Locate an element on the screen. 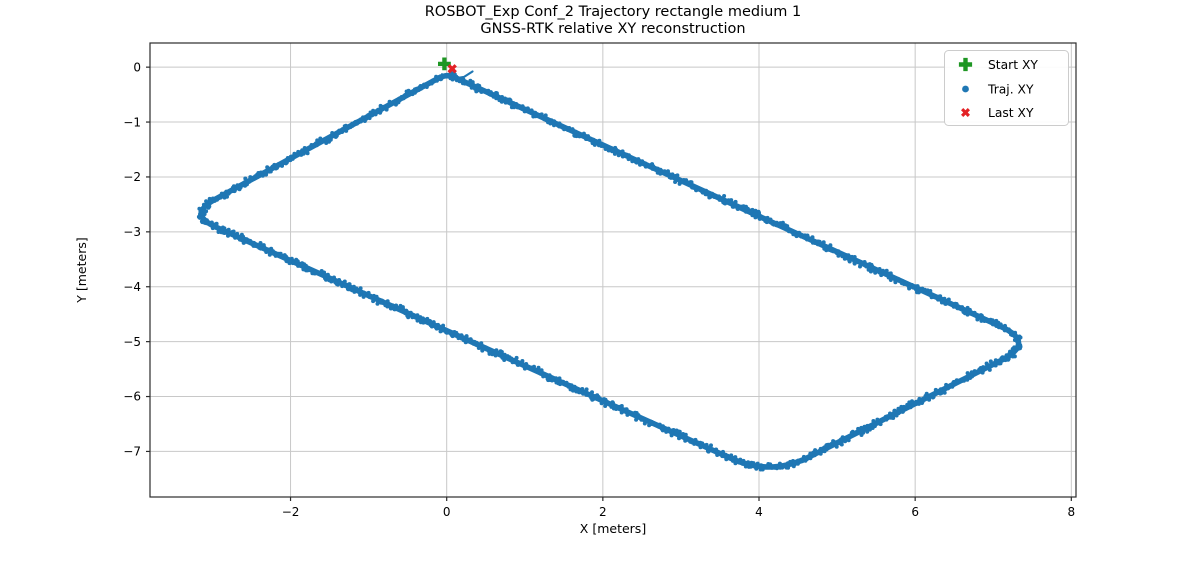 The width and height of the screenshot is (1196, 563). x-tick-label: 6 is located at coordinates (915, 512).